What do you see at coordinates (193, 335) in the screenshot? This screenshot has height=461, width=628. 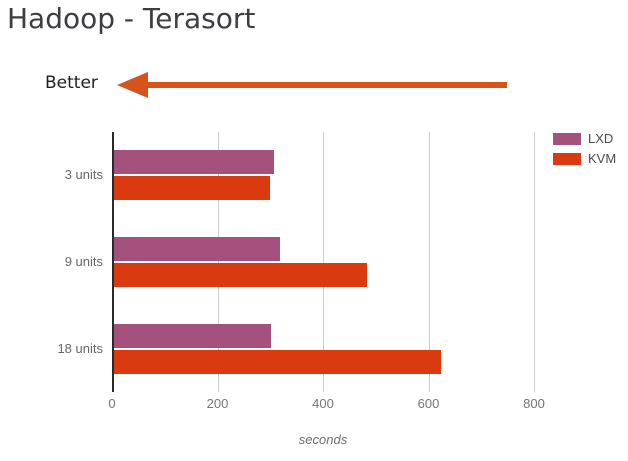 I see `bar-lxd-18-units` at bounding box center [193, 335].